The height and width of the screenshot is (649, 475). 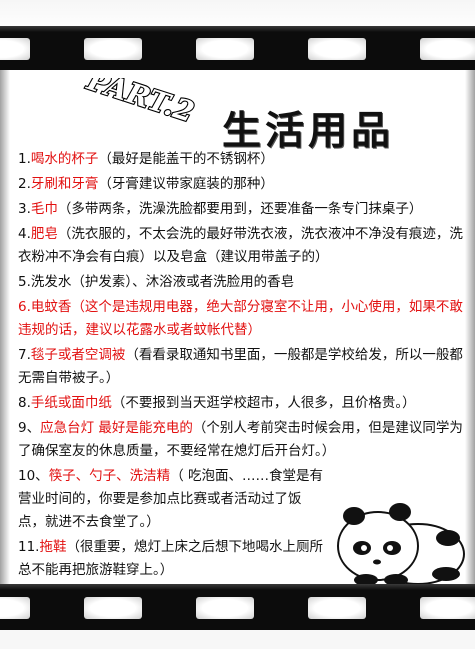 I want to click on top-background, so click(x=237, y=15).